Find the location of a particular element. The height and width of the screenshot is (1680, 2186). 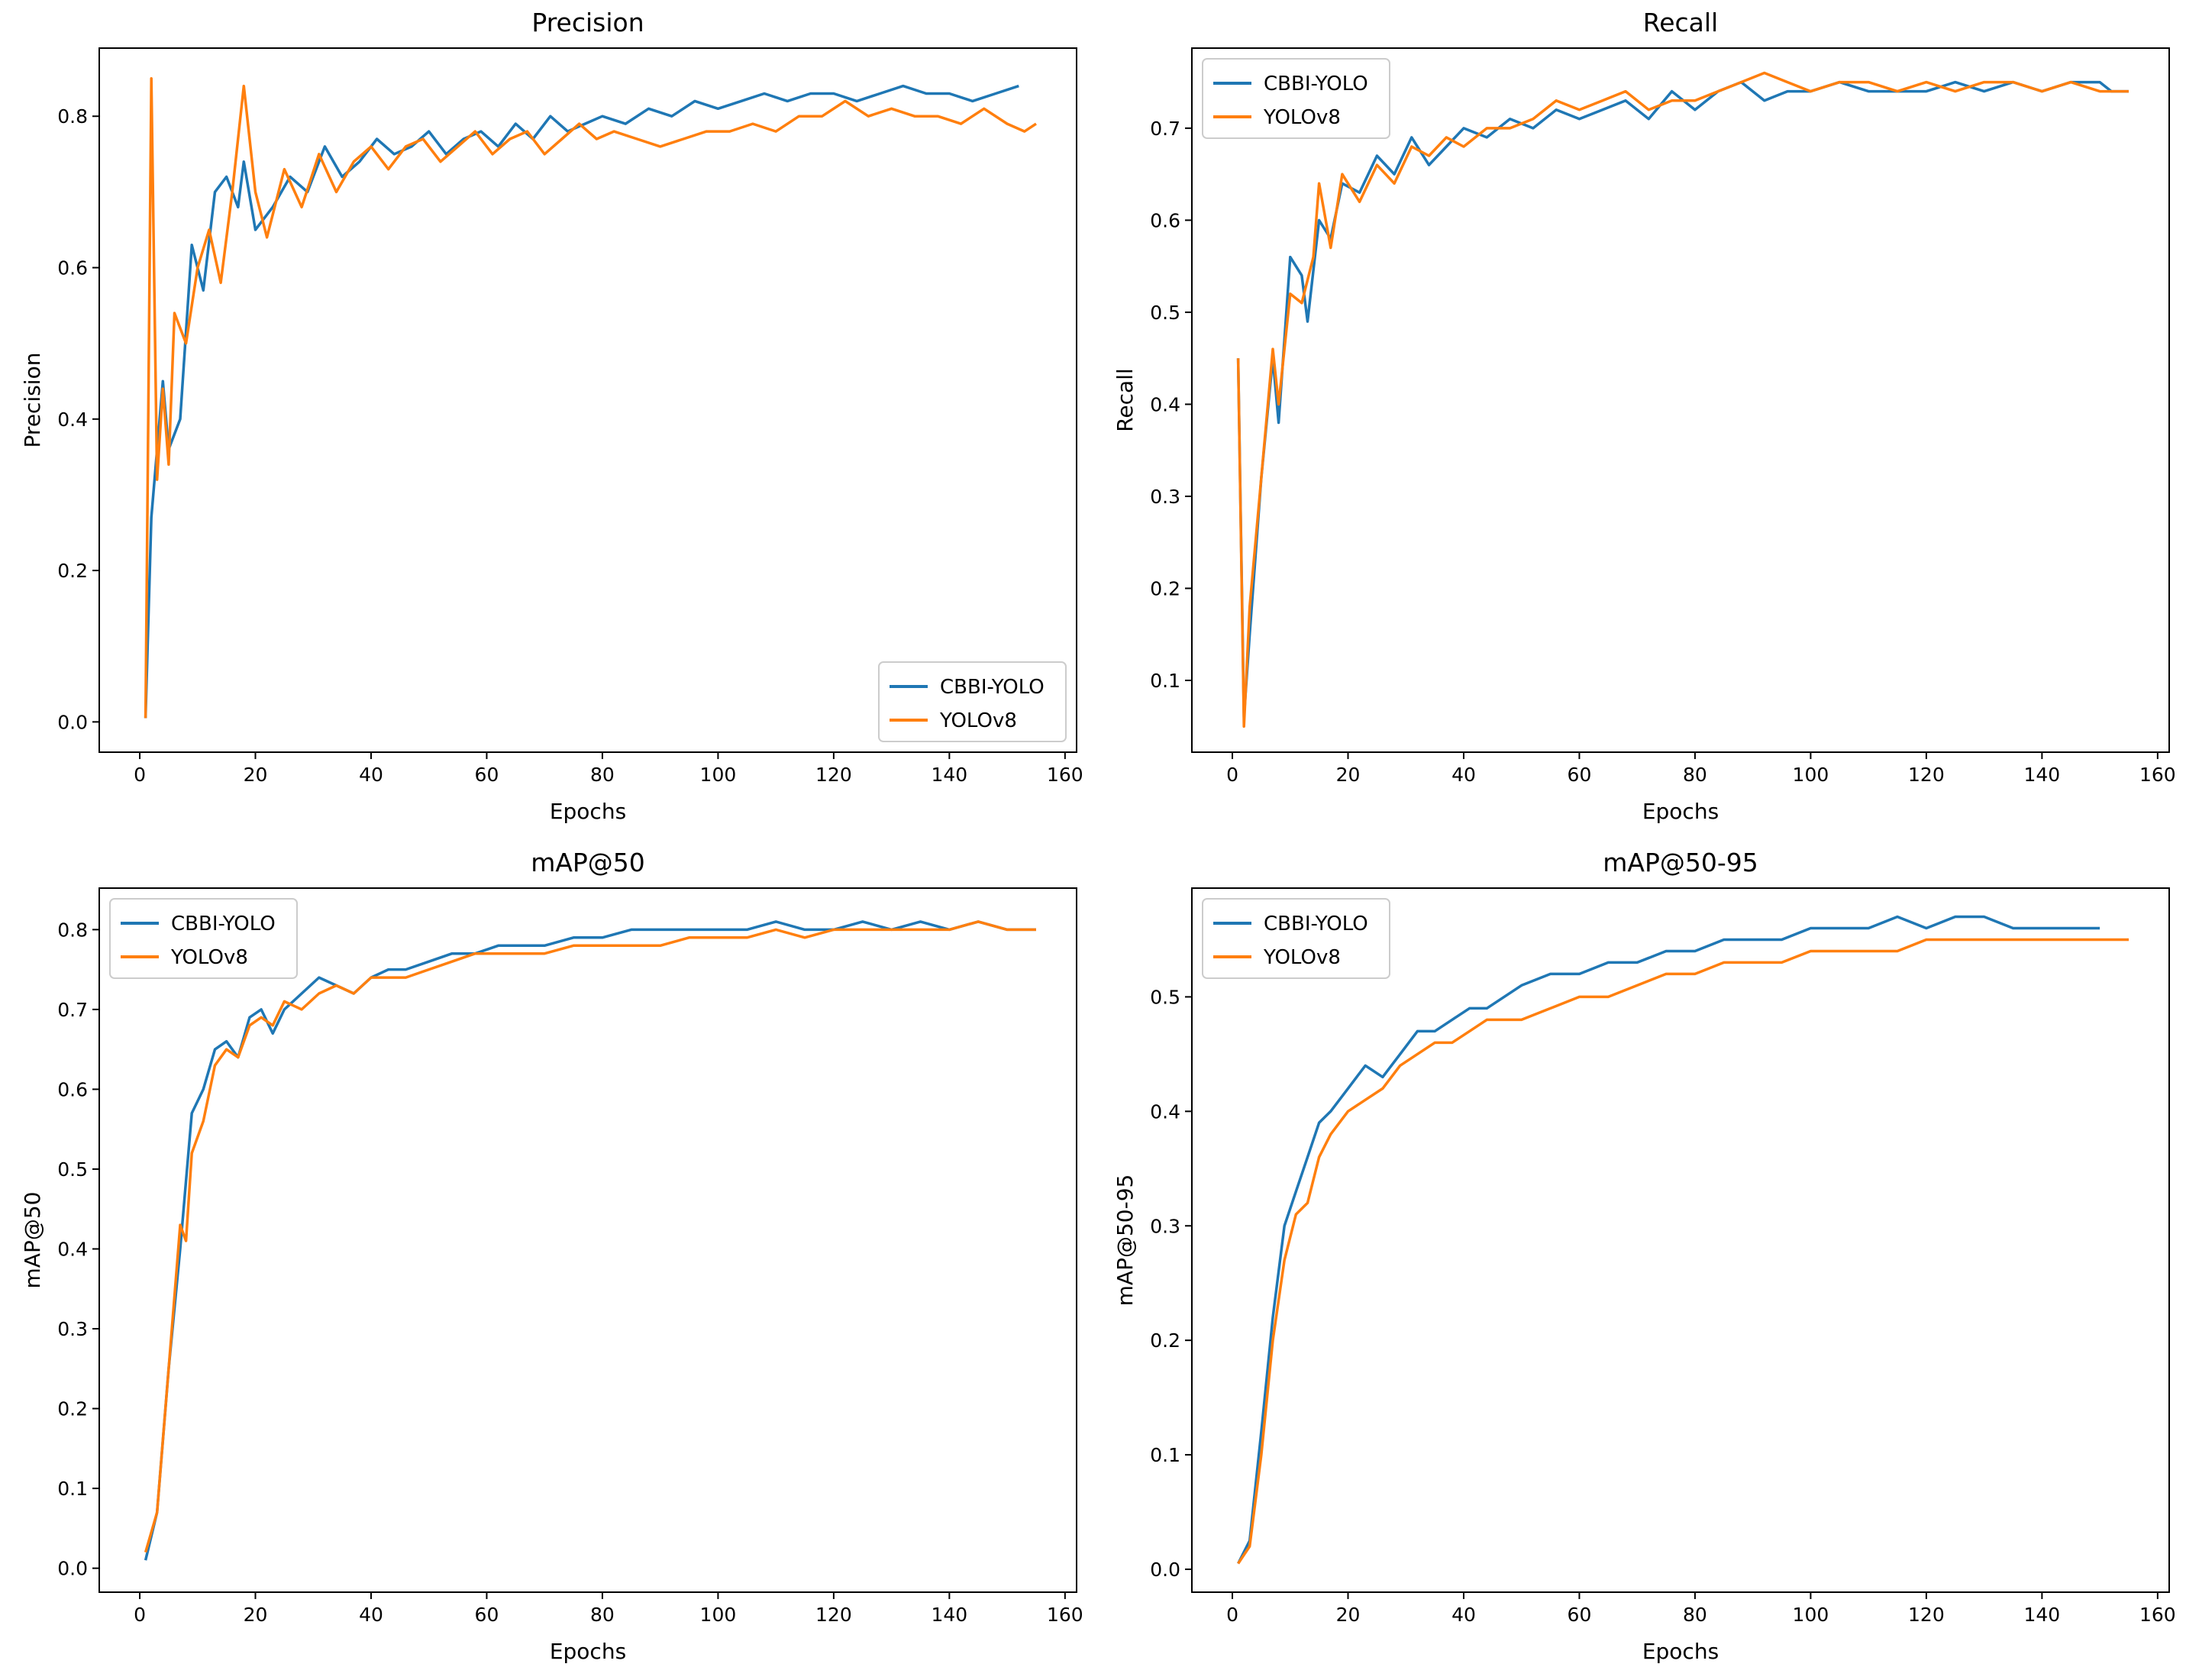

precision-x-tick-label: 160 is located at coordinates (1065, 775).